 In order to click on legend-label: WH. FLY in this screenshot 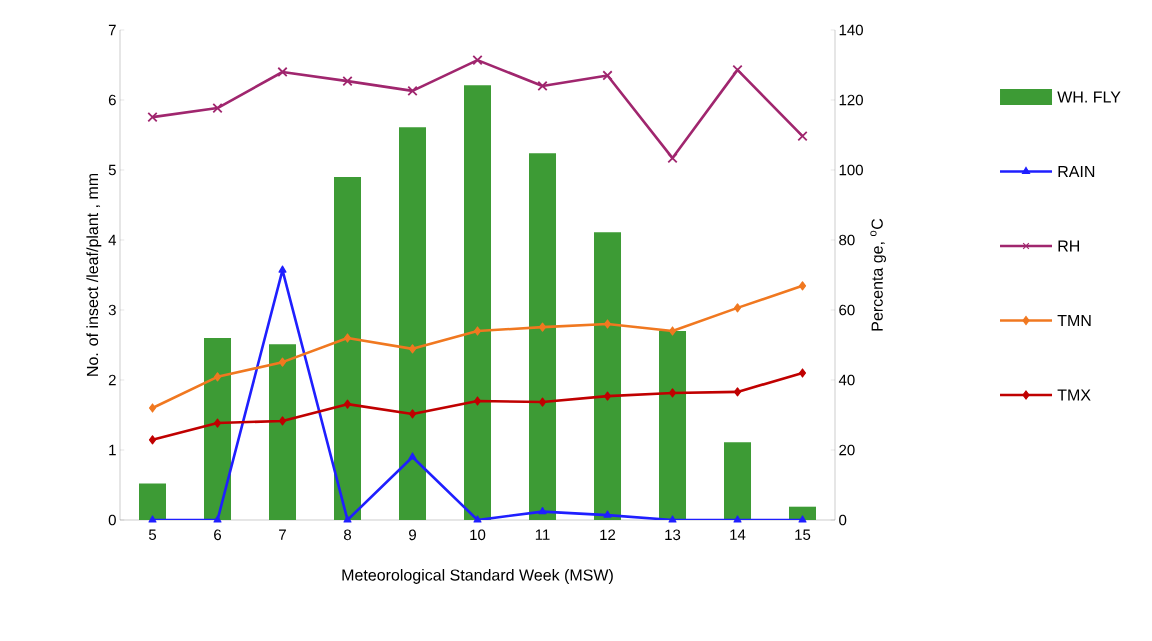, I will do `click(1089, 97)`.